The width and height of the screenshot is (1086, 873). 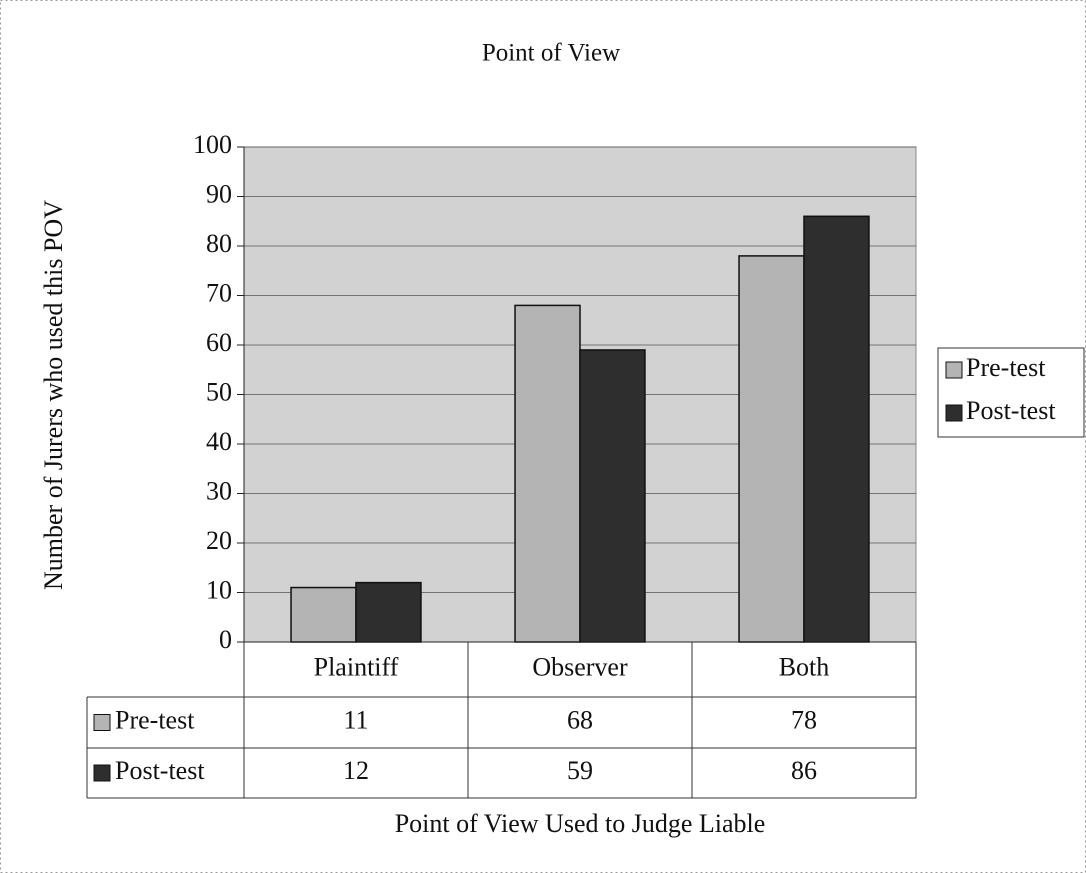 I want to click on x-axis-label: Point of View Used to Judge Liable, so click(x=580, y=823).